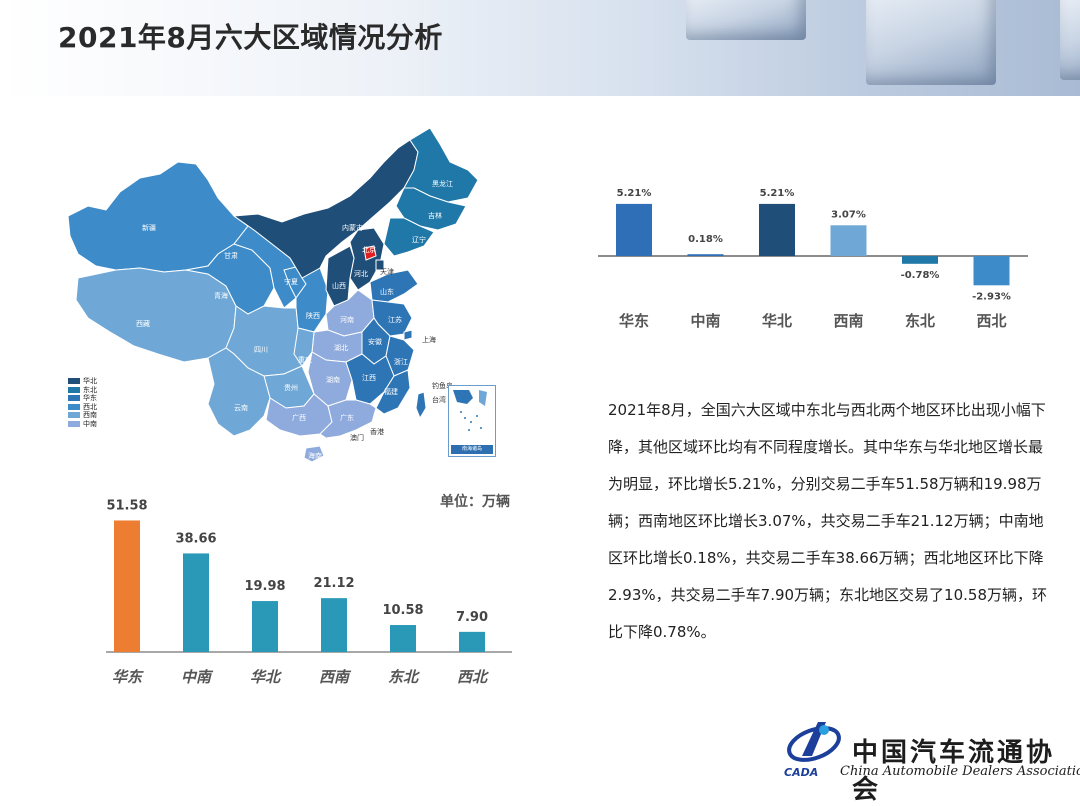  I want to click on mom-category-label: 西南, so click(848, 321).